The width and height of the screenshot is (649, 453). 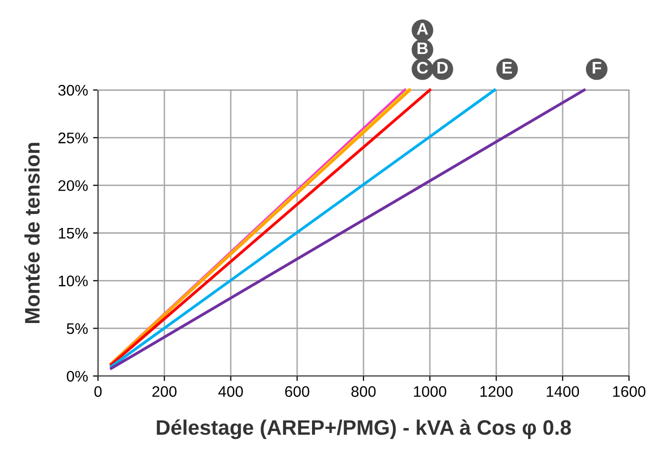 I want to click on text: A, so click(x=422, y=29).